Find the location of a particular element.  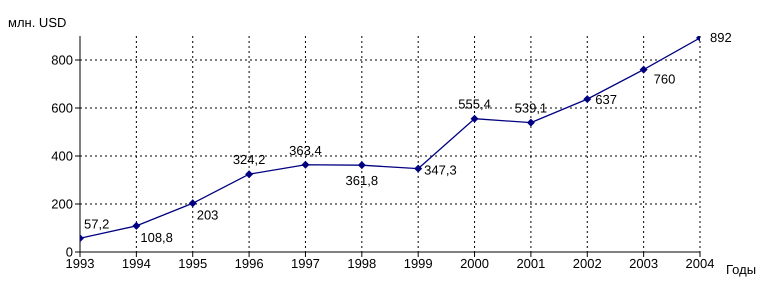

y-axis-title: млн. USD is located at coordinates (37, 22).